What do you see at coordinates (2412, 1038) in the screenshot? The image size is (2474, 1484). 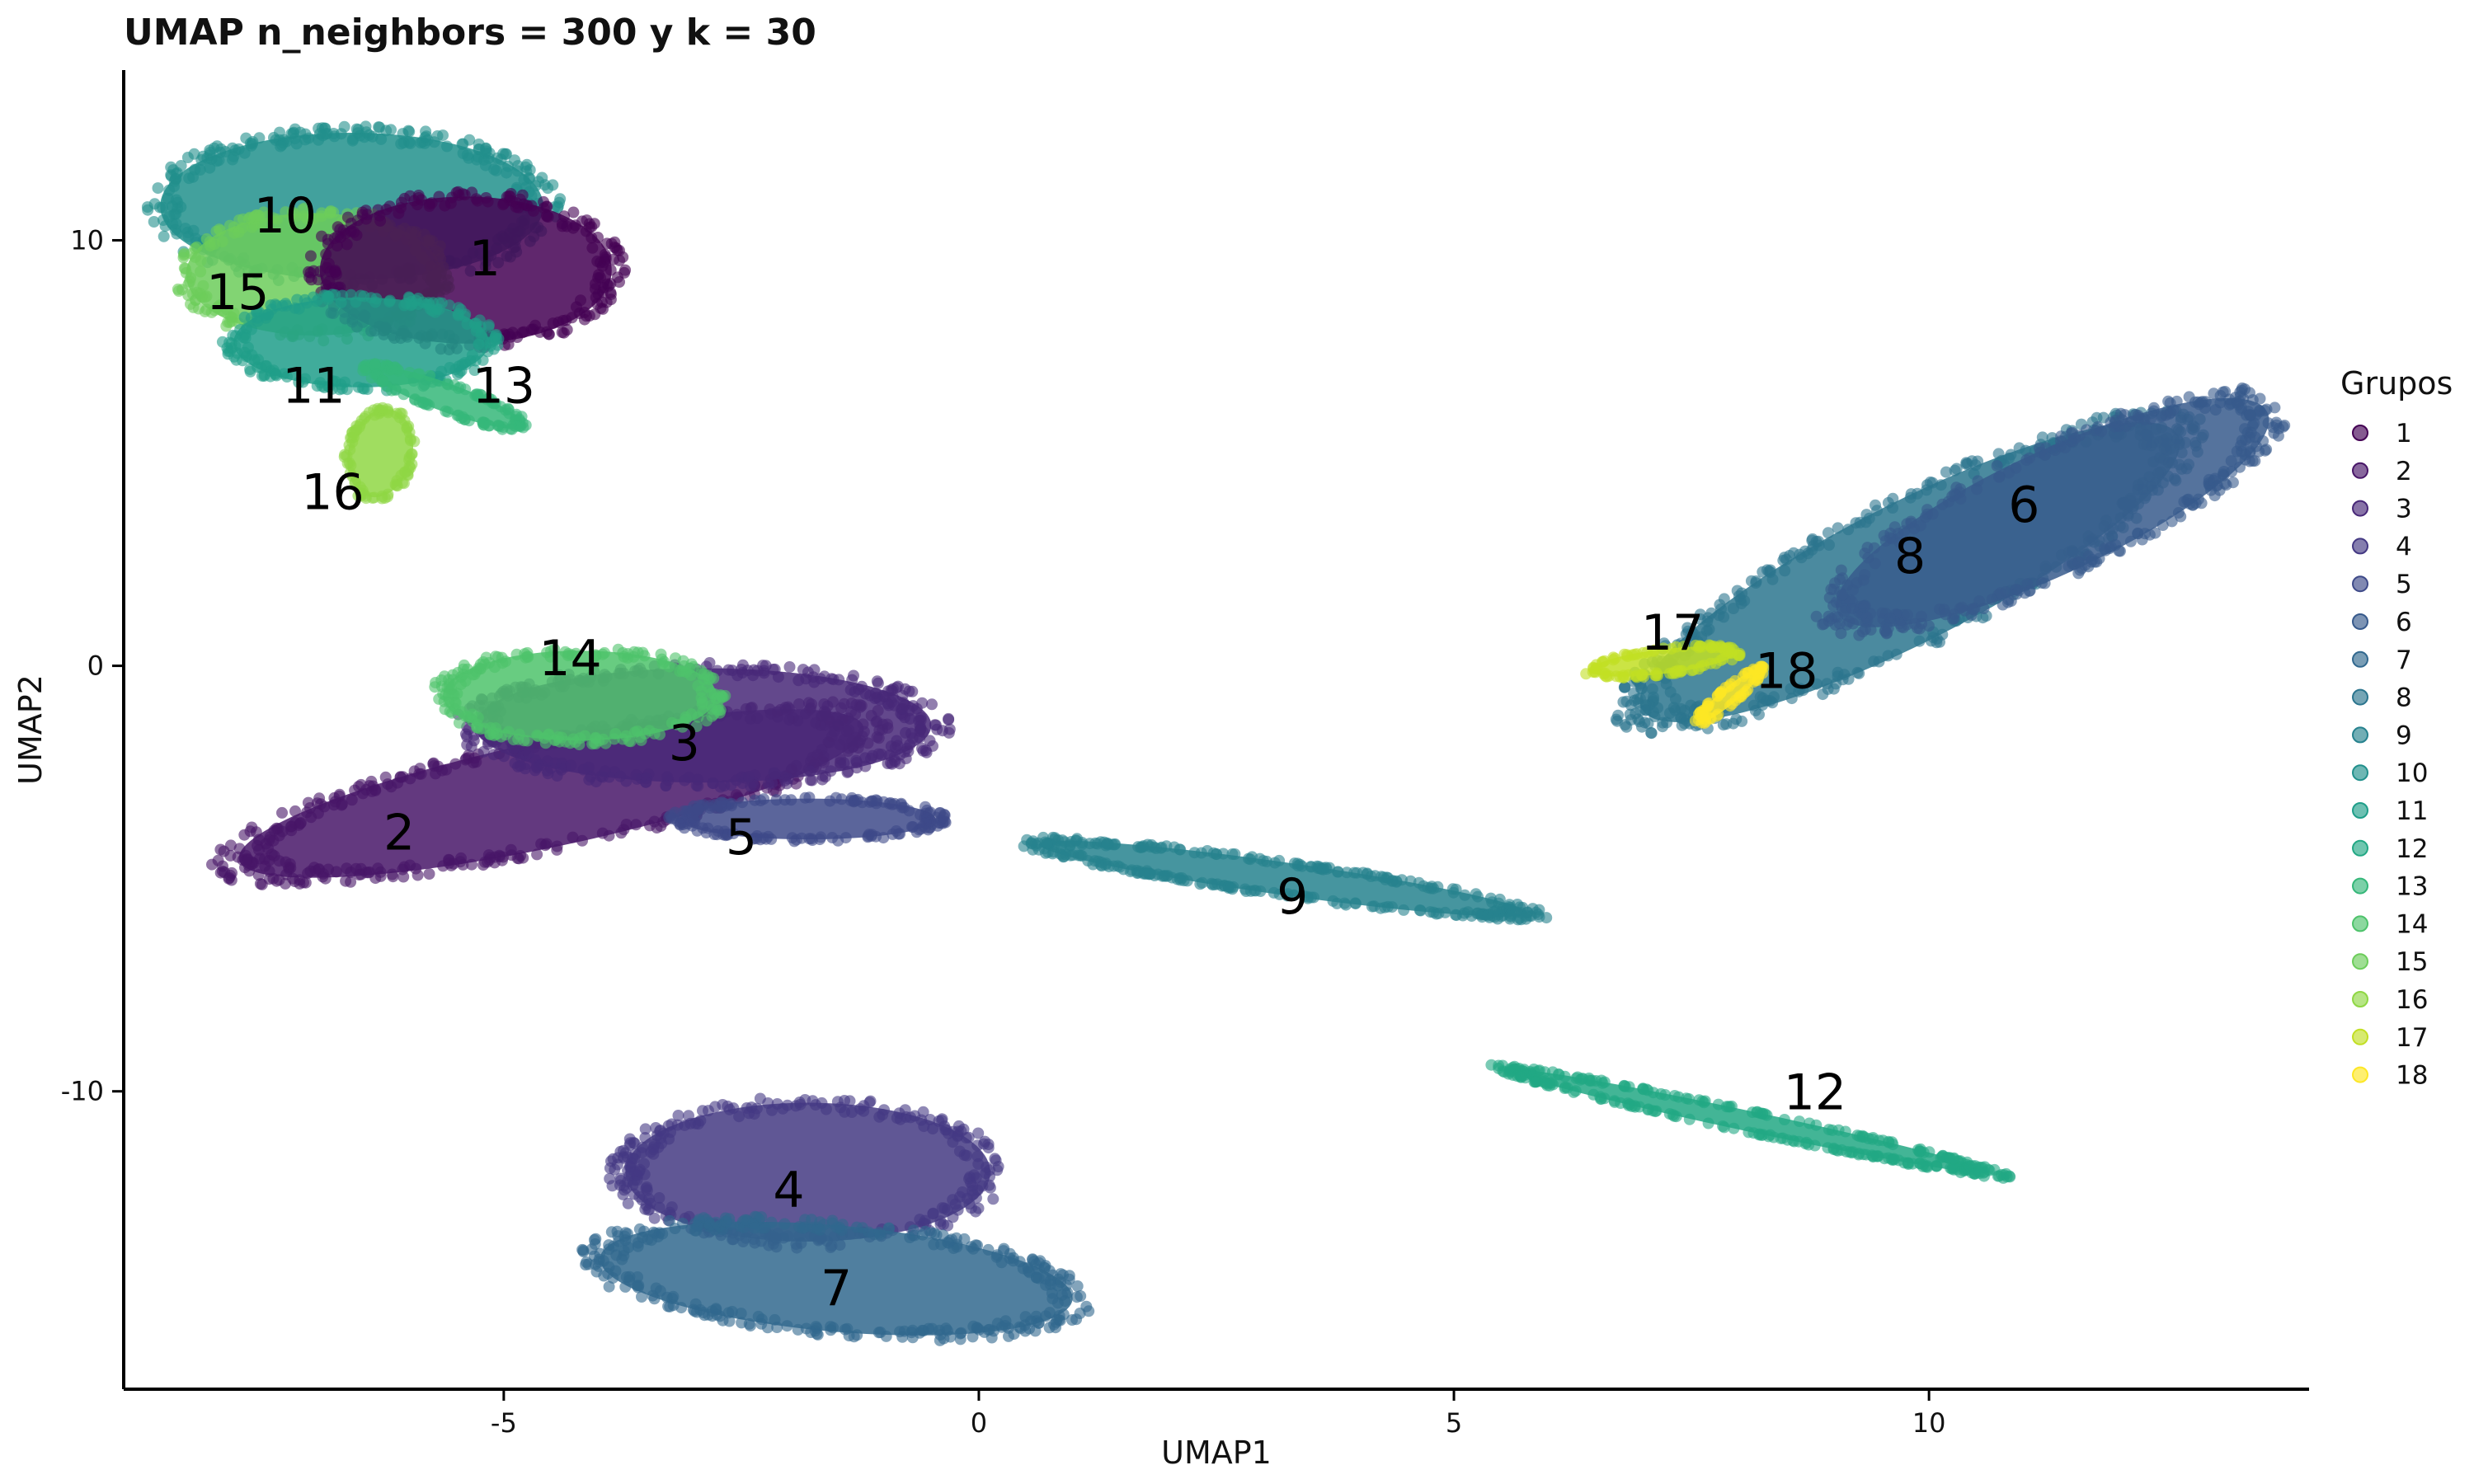 I see `legend-label: 17` at bounding box center [2412, 1038].